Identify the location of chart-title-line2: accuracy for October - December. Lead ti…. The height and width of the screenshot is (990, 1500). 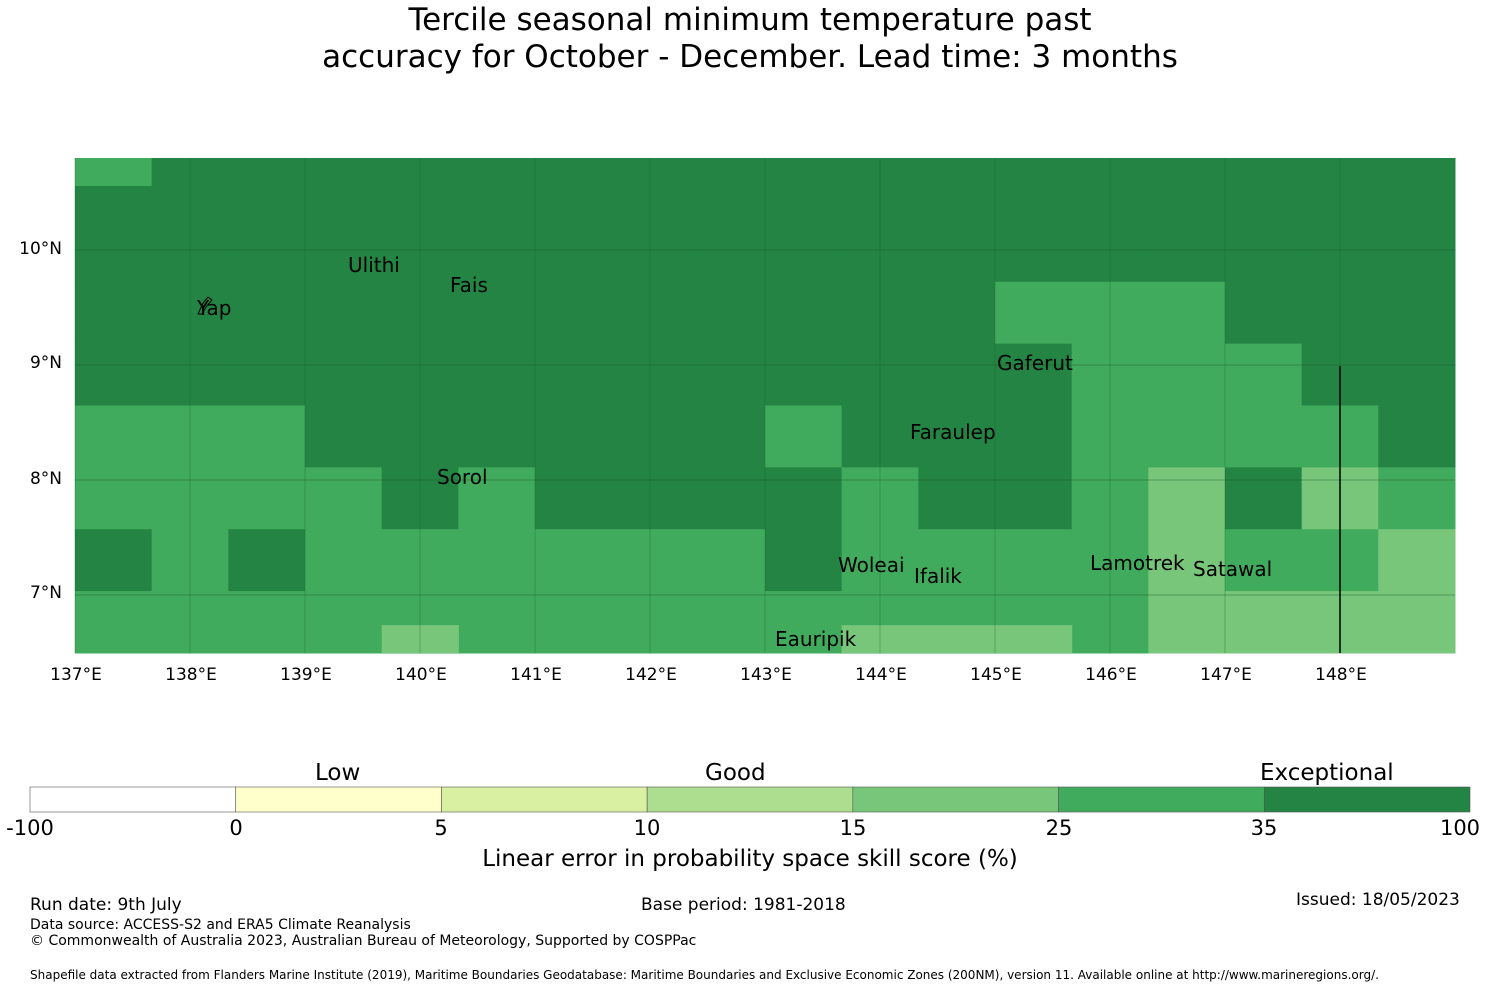
(750, 57).